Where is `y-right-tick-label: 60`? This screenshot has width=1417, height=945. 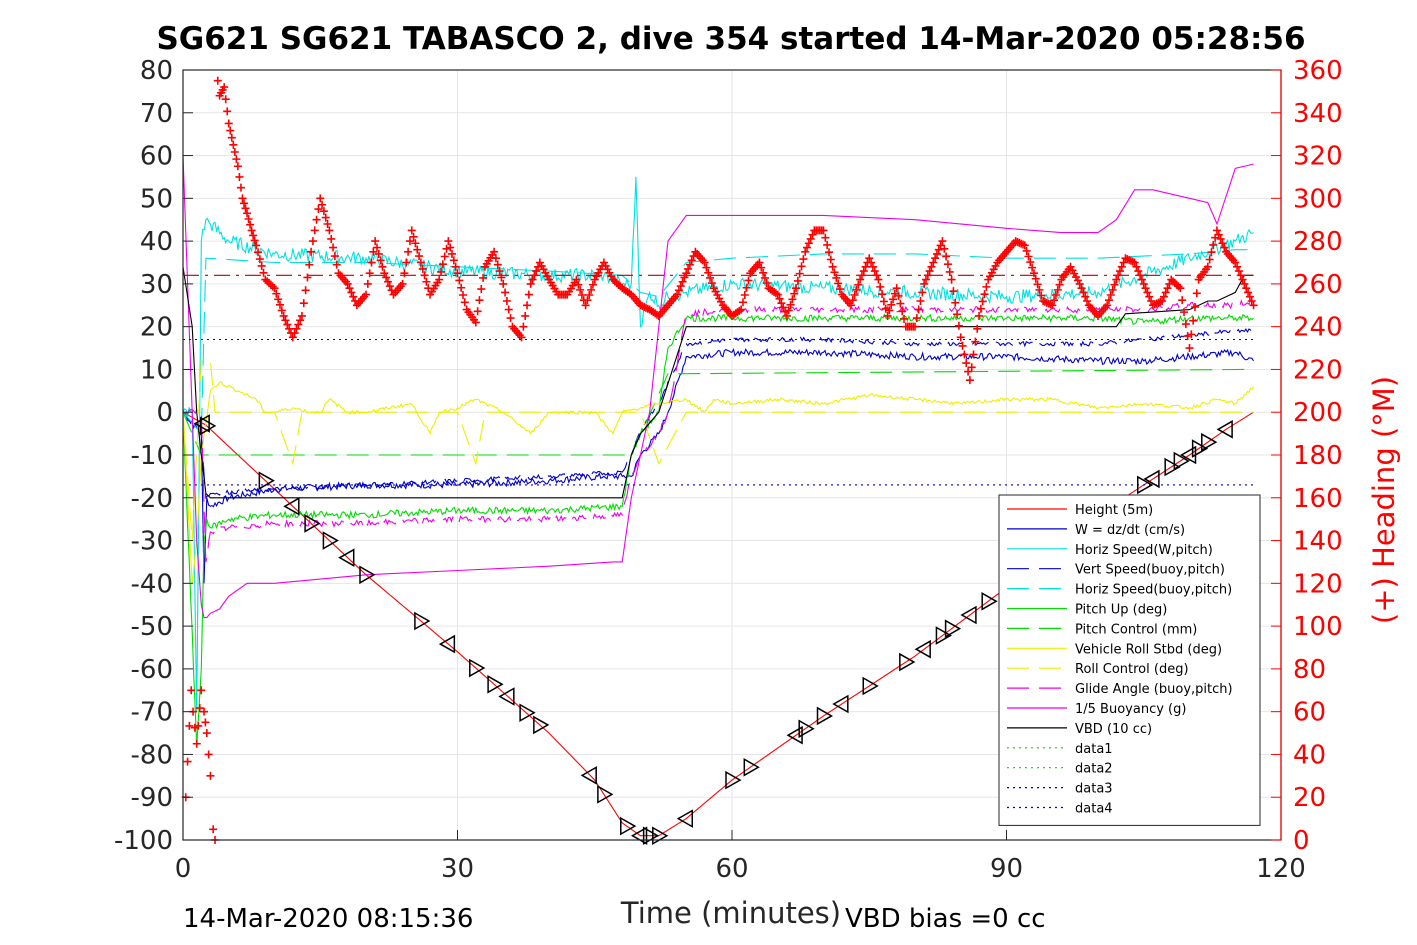
y-right-tick-label: 60 is located at coordinates (1309, 713).